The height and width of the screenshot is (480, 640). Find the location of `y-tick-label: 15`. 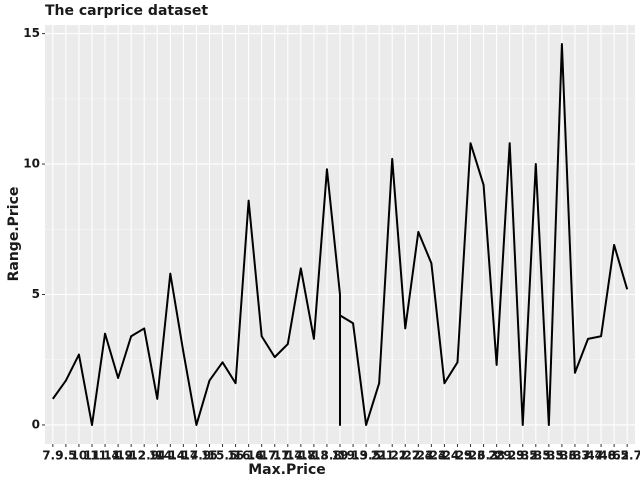

y-tick-label: 15 is located at coordinates (31, 33).